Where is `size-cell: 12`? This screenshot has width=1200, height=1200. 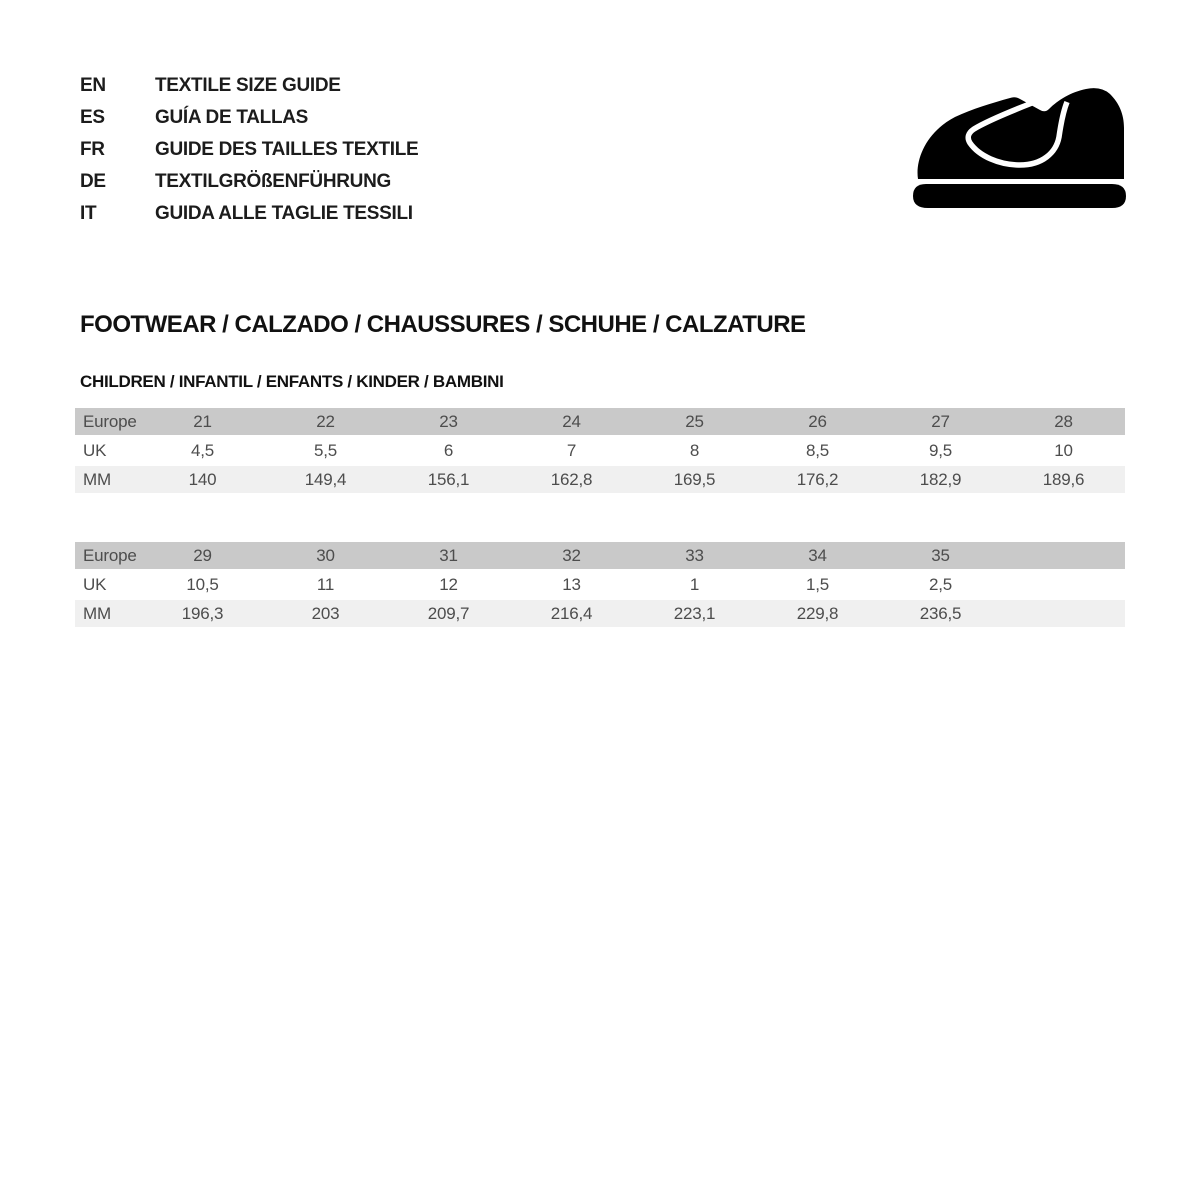 size-cell: 12 is located at coordinates (448, 585).